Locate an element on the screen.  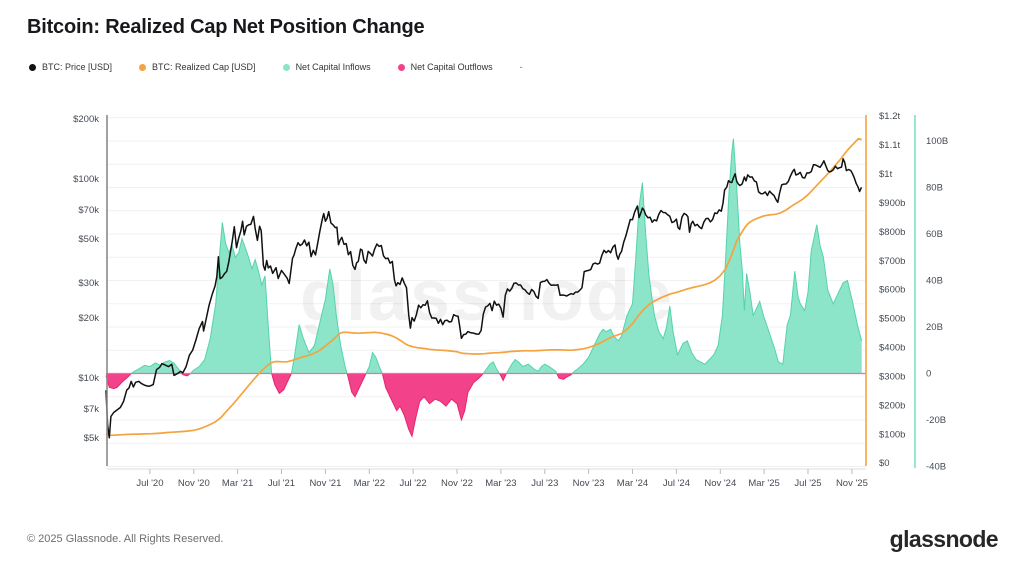
y-left-tick-label: $100k is located at coordinates (86, 179).